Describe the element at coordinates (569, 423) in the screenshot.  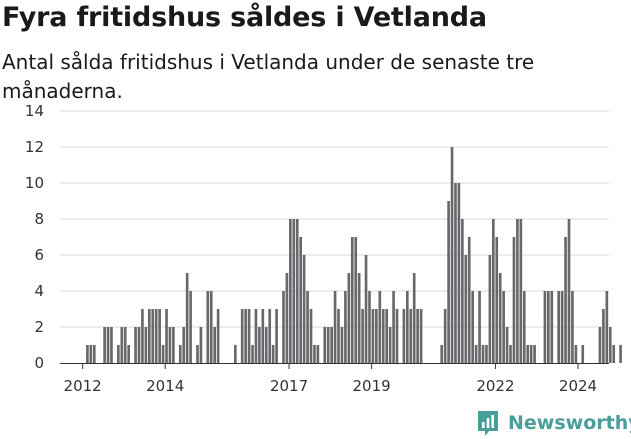
I see `brand-name: Newsworthy` at that location.